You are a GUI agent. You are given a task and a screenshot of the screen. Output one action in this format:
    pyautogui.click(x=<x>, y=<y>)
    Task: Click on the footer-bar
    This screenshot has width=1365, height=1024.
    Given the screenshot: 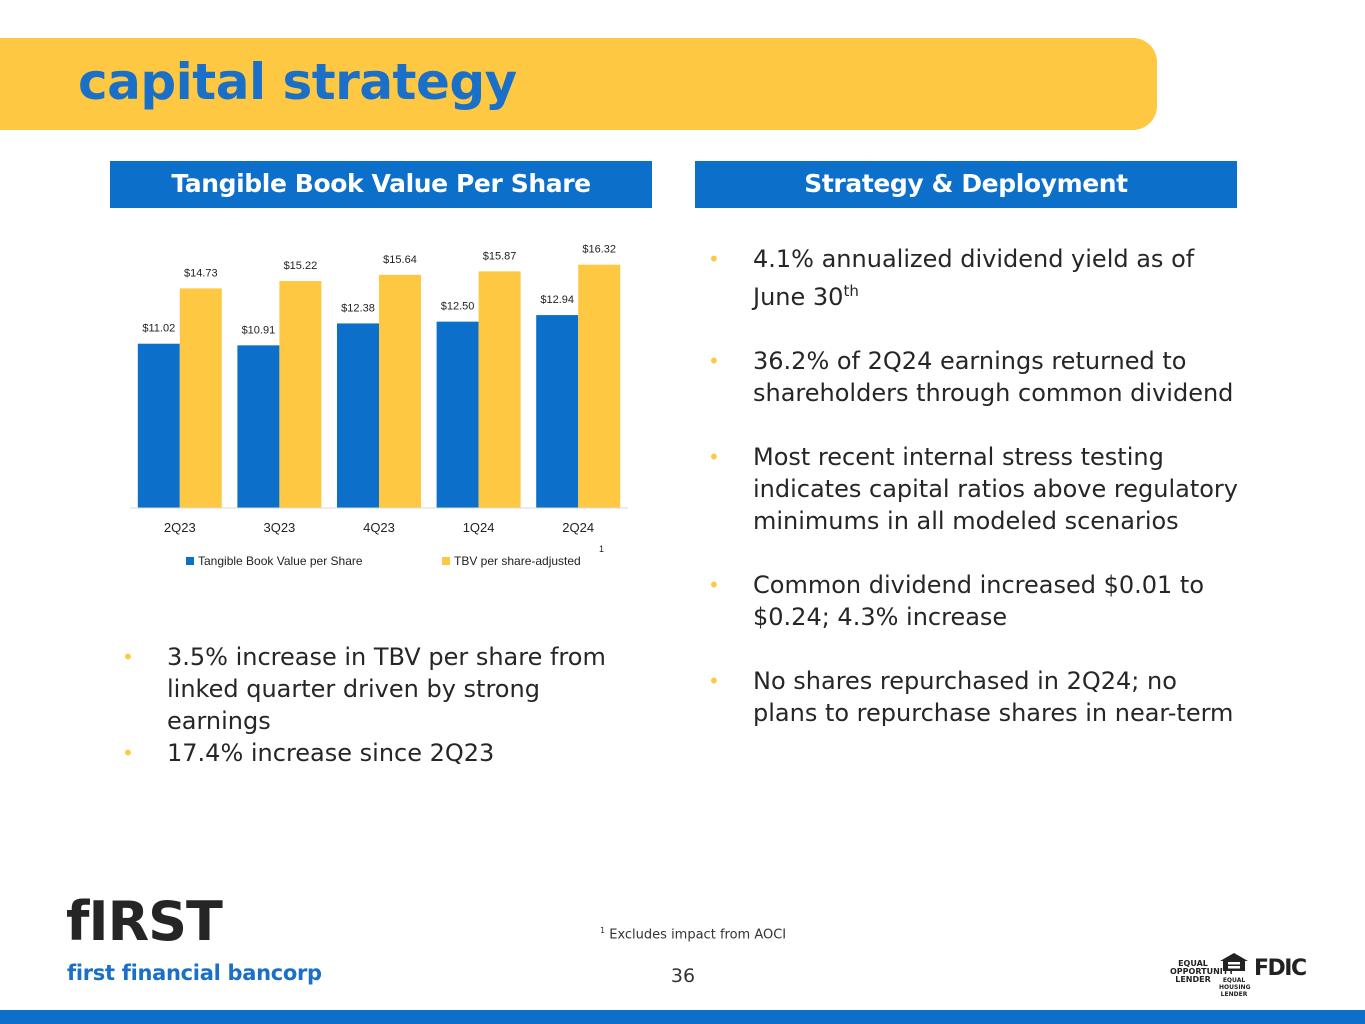 What is the action you would take?
    pyautogui.click(x=682, y=1017)
    